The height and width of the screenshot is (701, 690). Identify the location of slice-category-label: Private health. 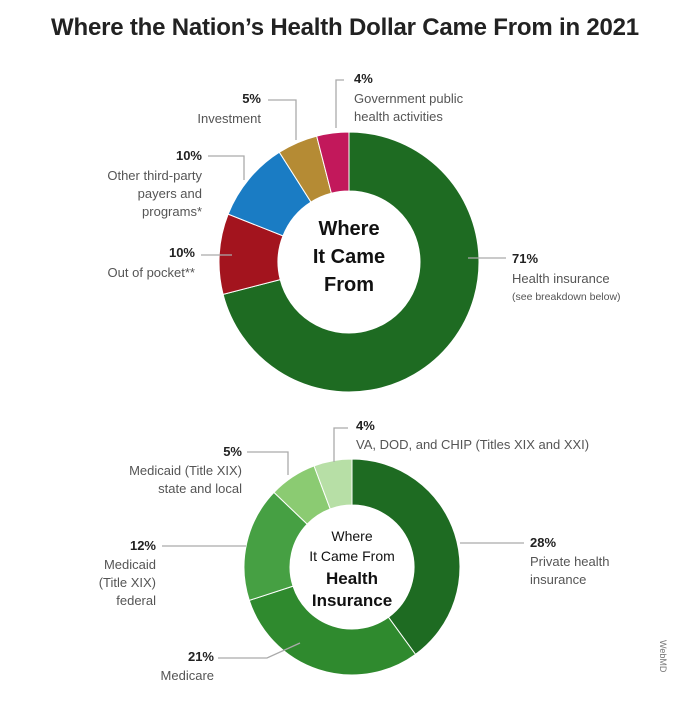
(570, 561).